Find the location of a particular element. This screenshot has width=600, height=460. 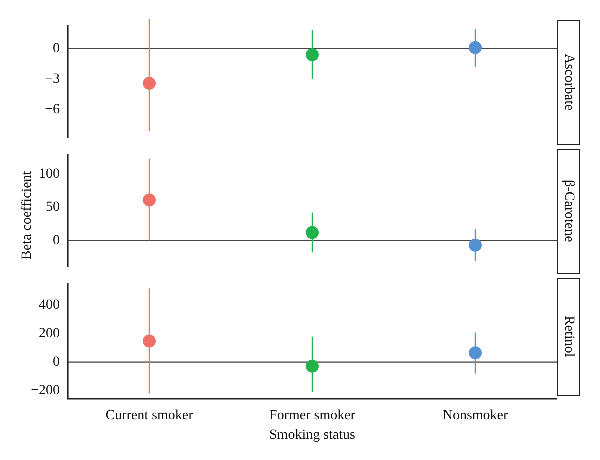

x-tick-label: Current smoker is located at coordinates (150, 416).